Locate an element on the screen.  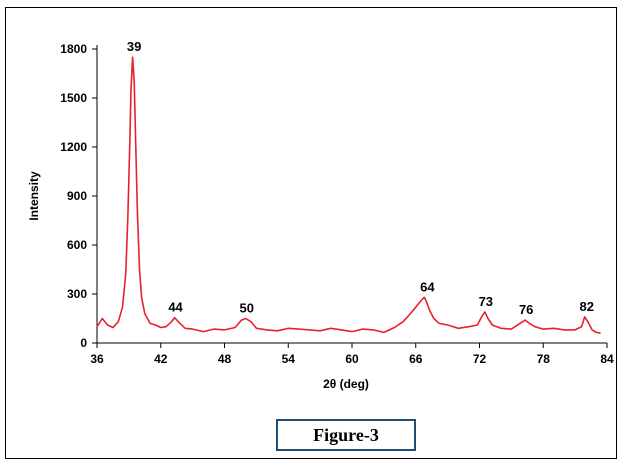
x-tick-label: 54 is located at coordinates (289, 359).